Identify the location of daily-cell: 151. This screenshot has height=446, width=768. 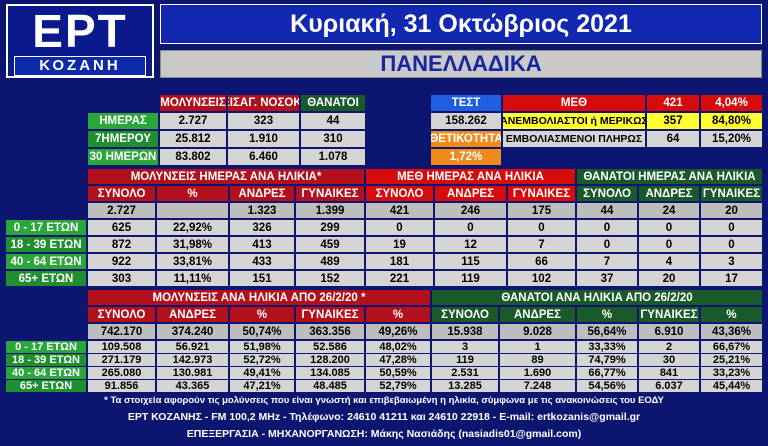
(262, 278).